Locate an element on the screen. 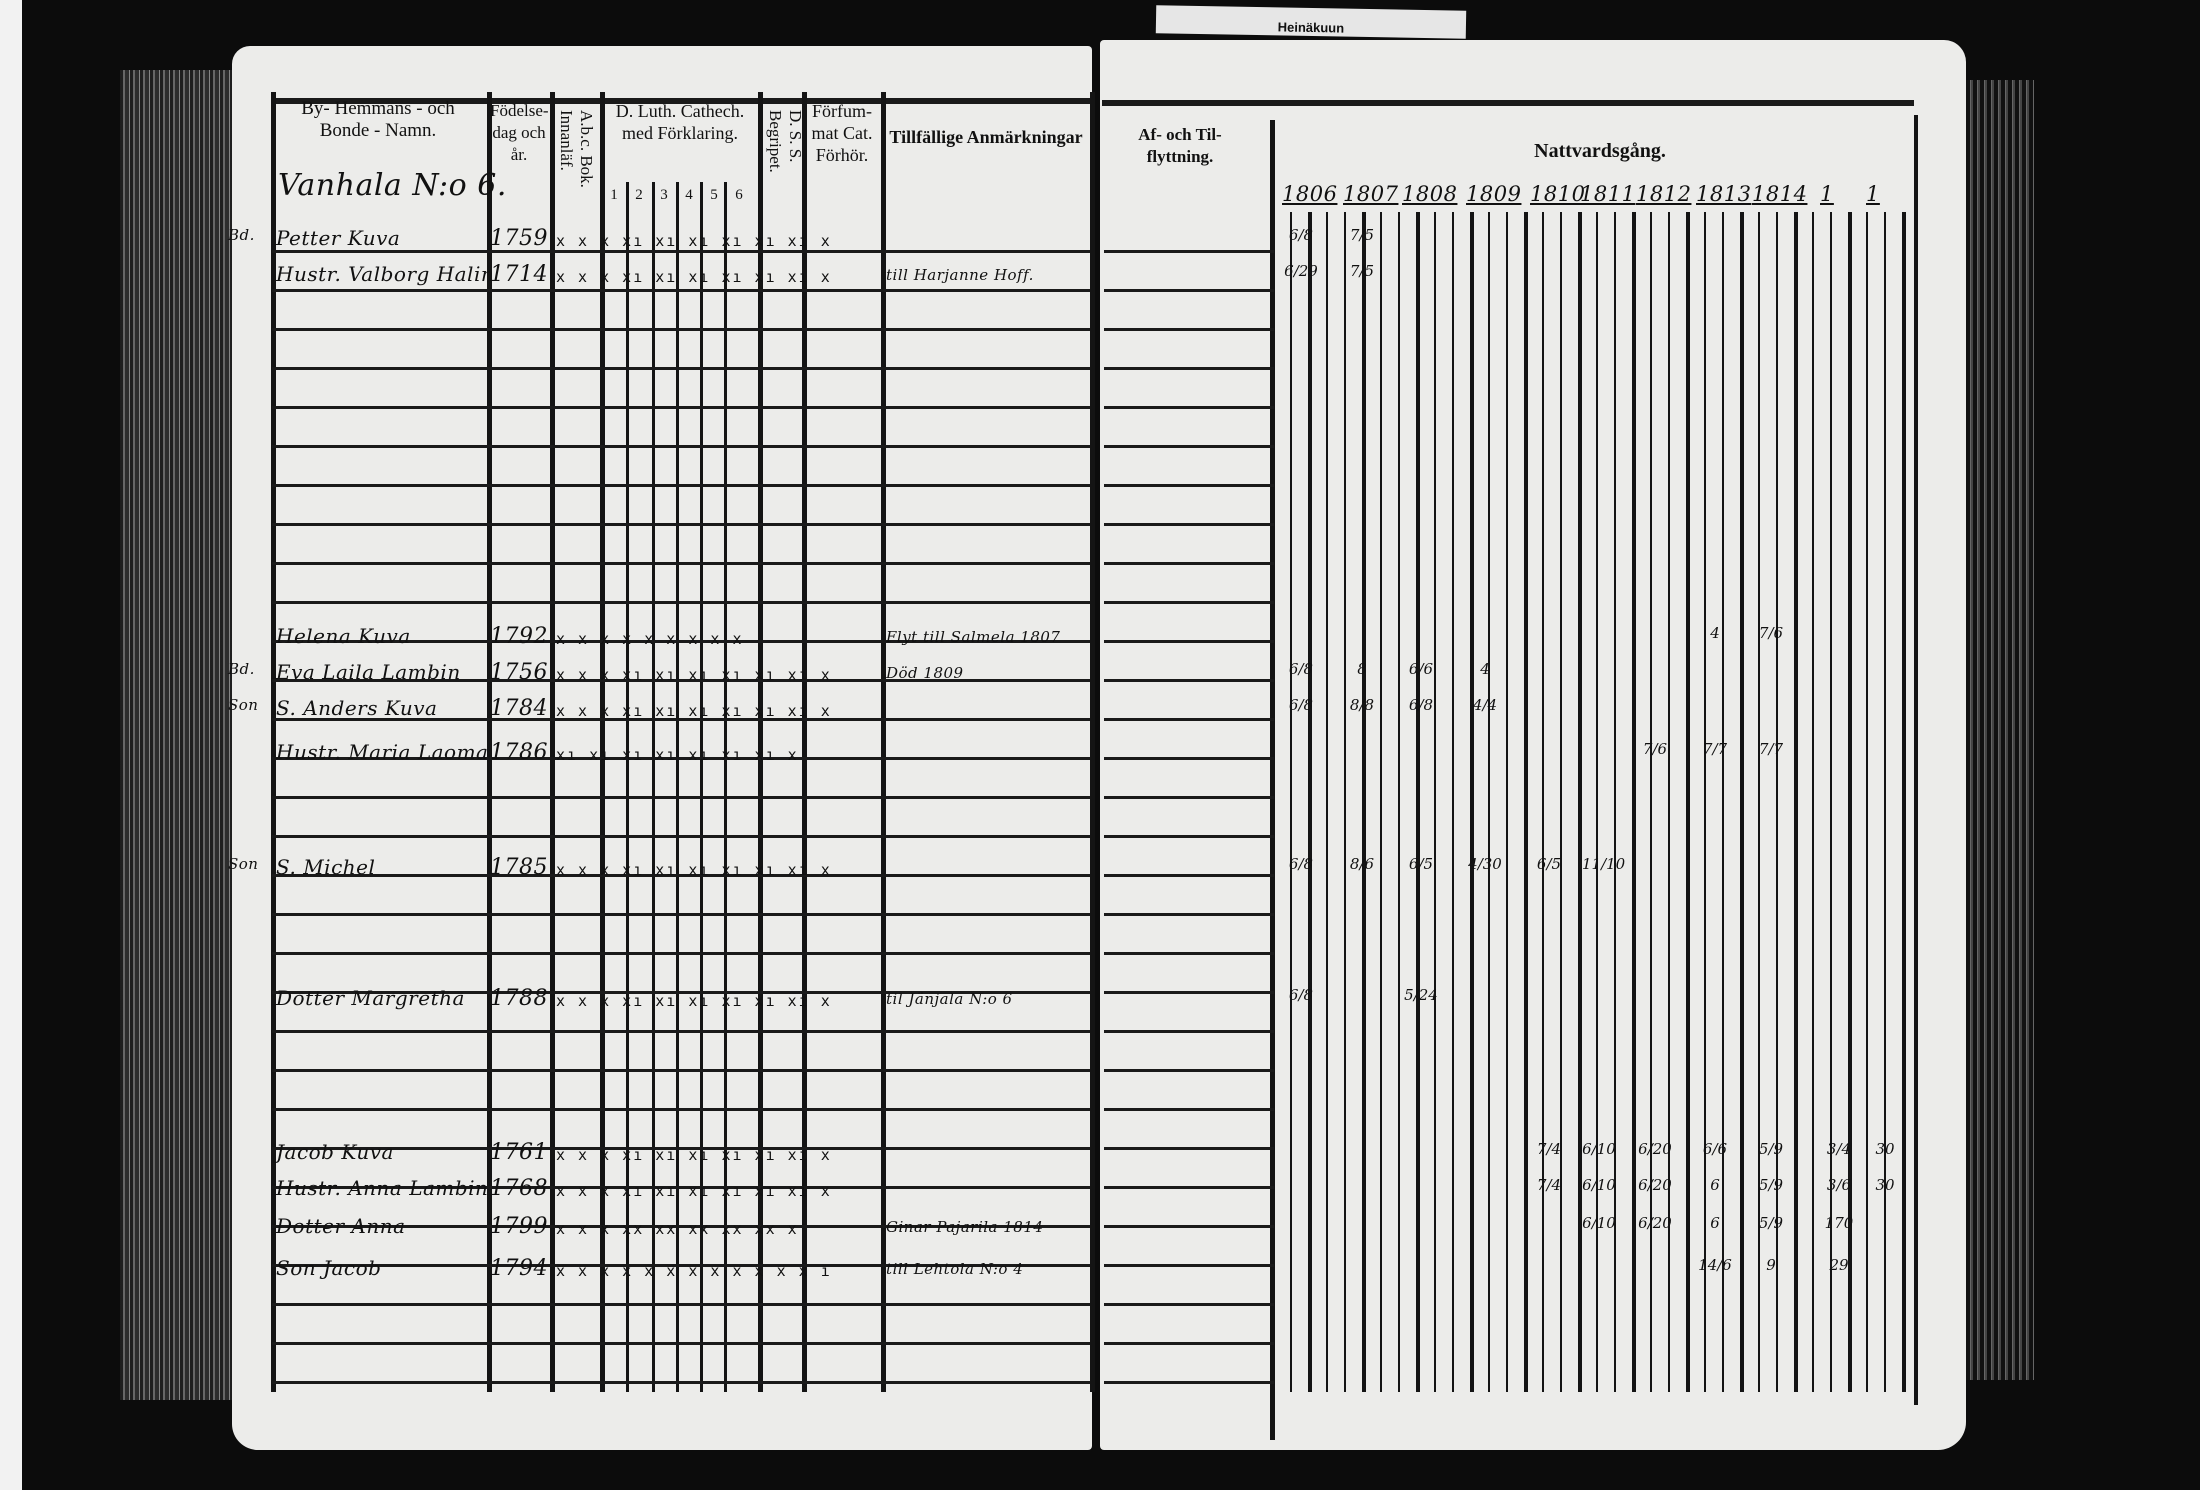 The height and width of the screenshot is (1490, 2200). header-communion: Nattvardsgång. is located at coordinates (1600, 151).